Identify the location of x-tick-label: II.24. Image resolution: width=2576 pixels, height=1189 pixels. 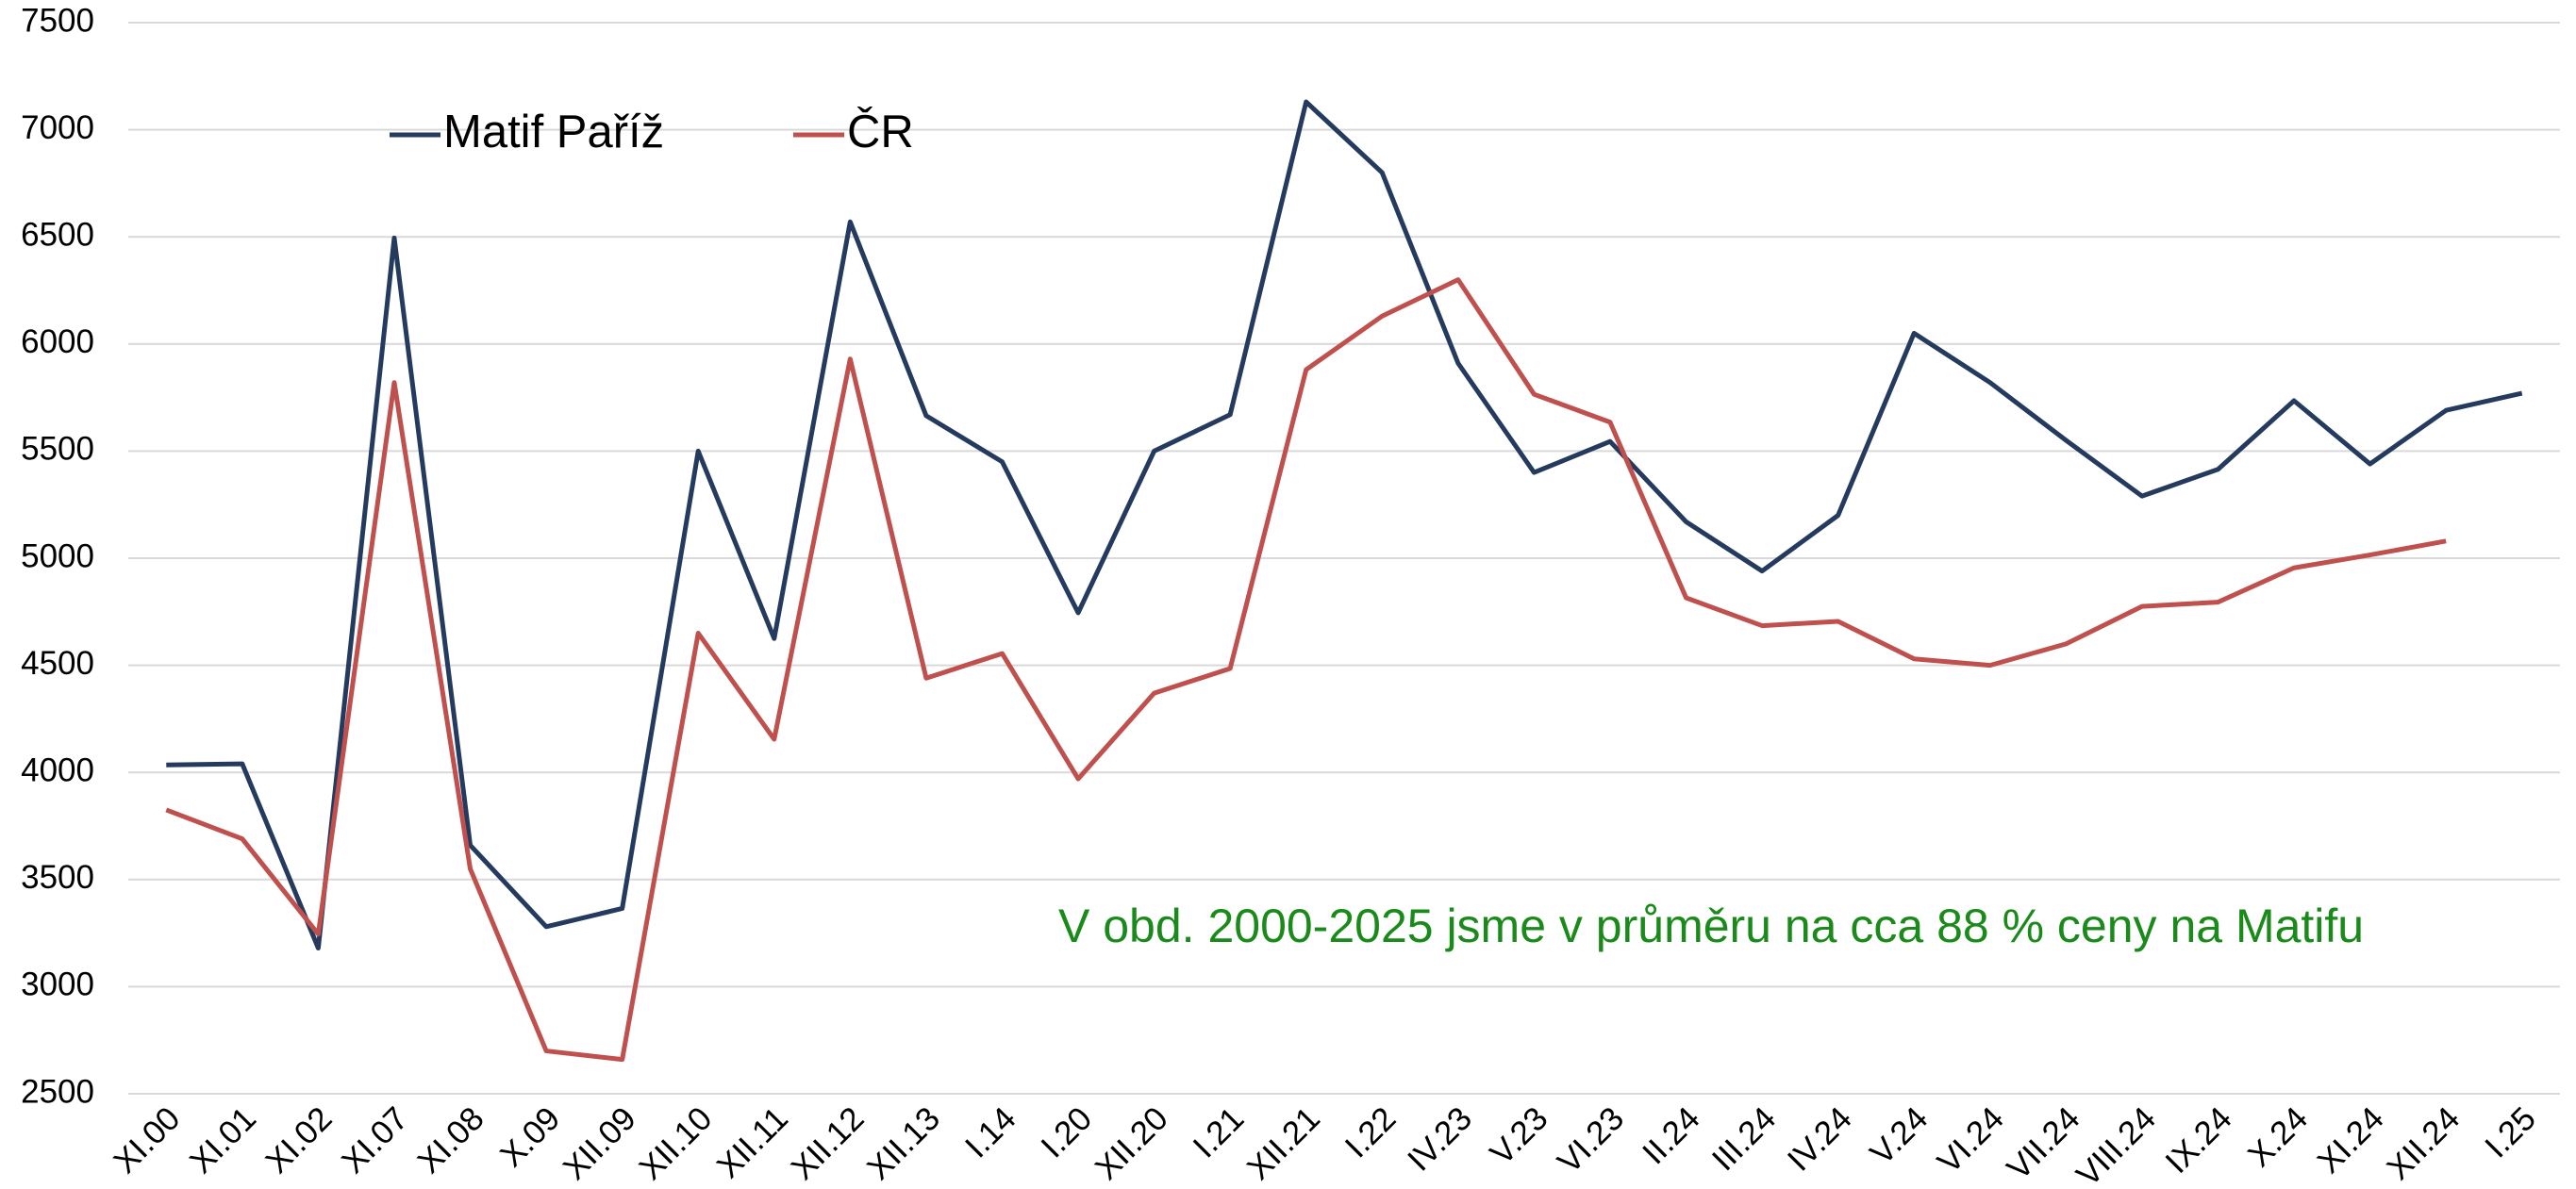
(1671, 1136).